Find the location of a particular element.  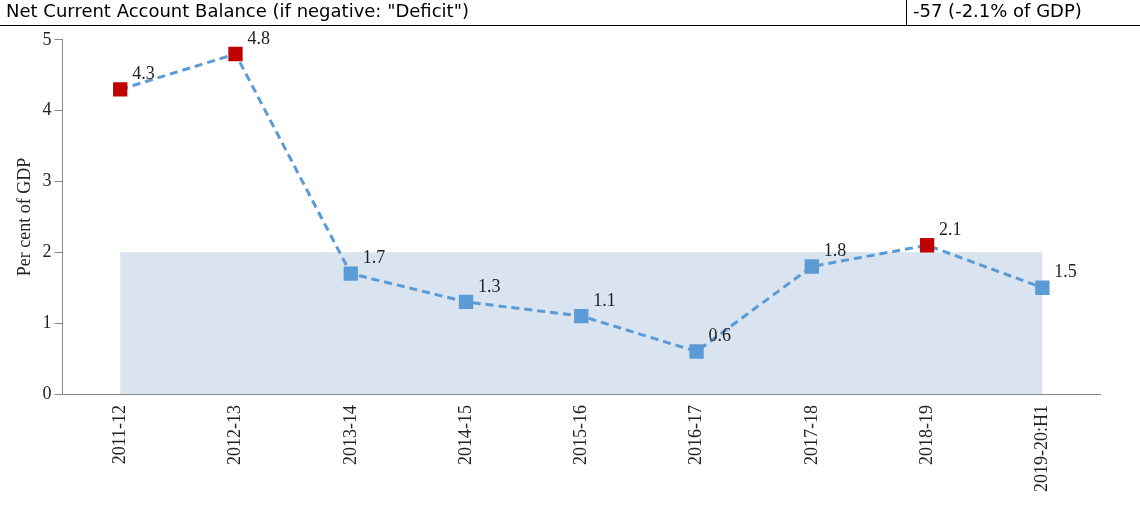

data-label: 2.1 is located at coordinates (950, 228).